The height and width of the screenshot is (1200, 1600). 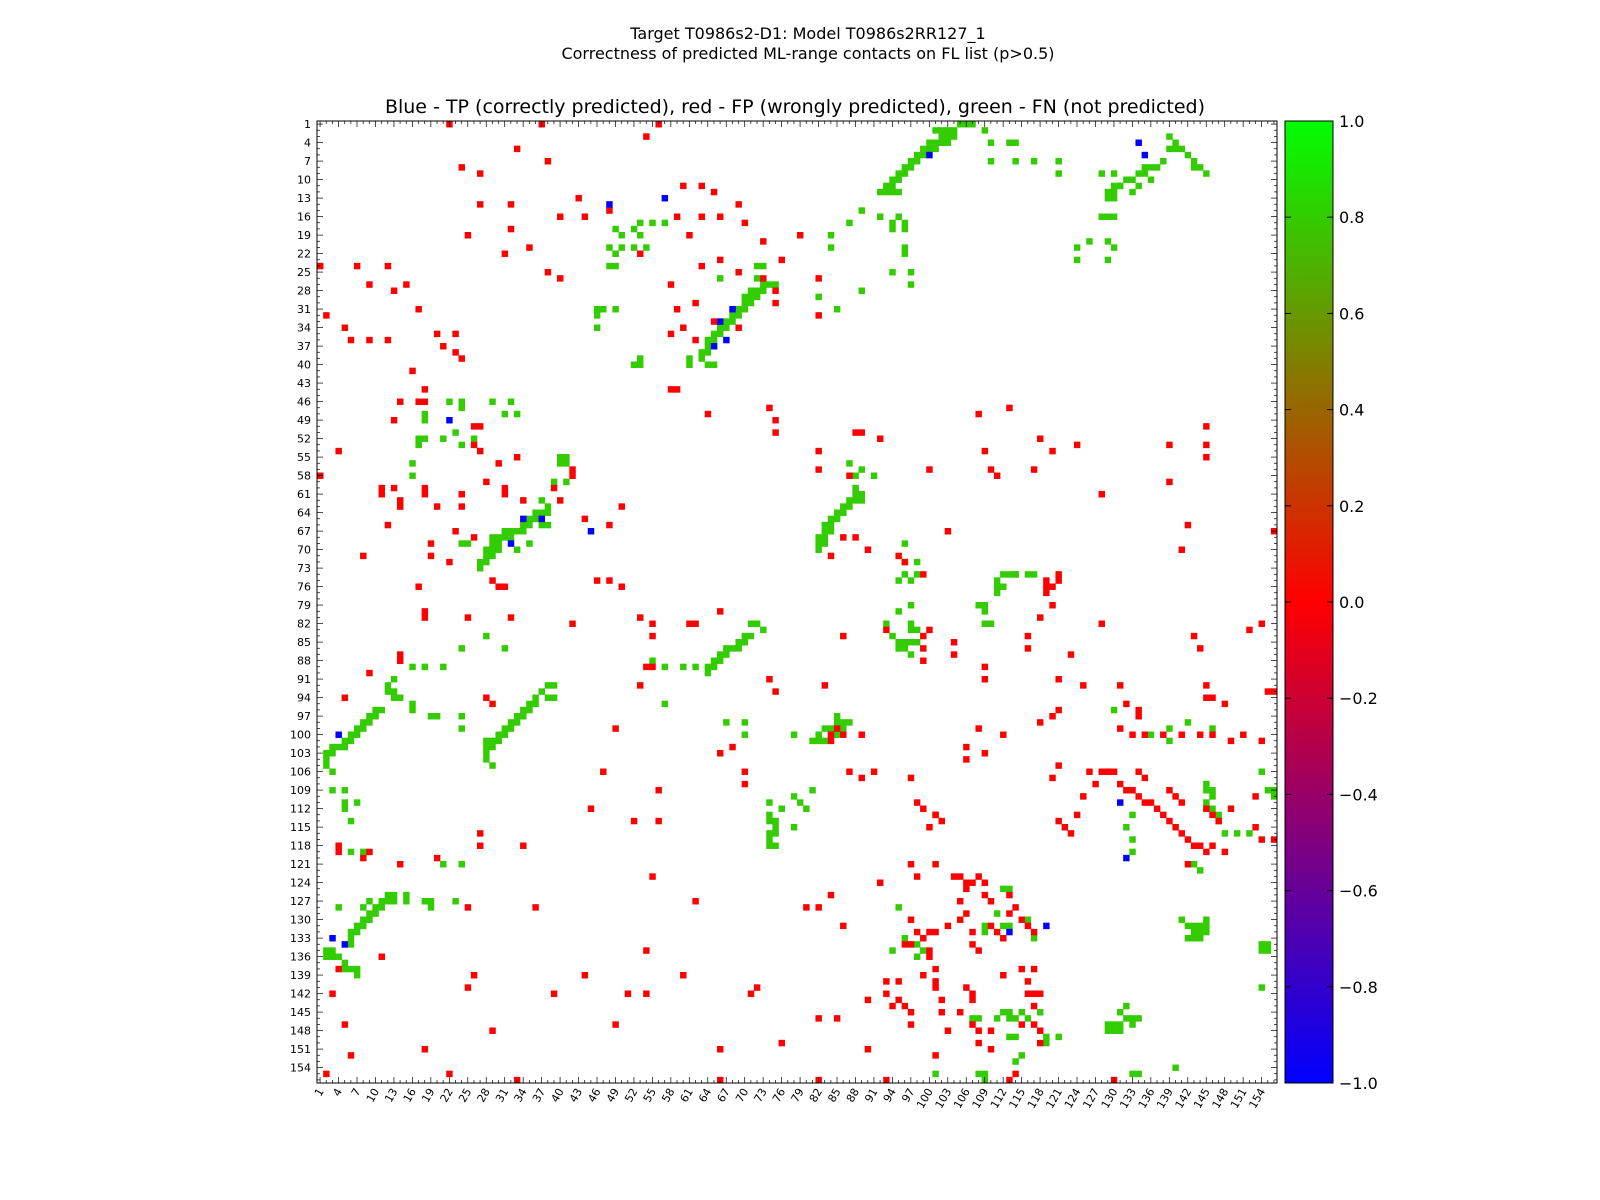 I want to click on x-tick-label: 148, so click(x=1221, y=1098).